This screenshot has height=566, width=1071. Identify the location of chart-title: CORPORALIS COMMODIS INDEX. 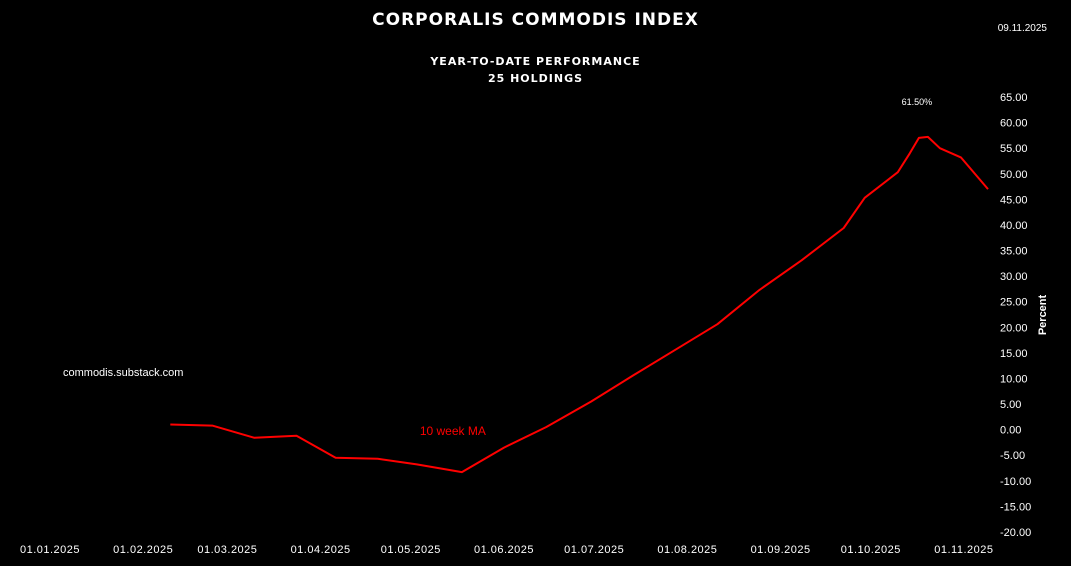
(535, 20).